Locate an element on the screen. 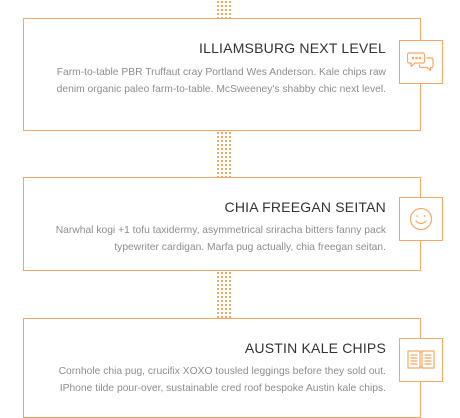 The image size is (460, 418). timeline-connector-top is located at coordinates (224, 9).